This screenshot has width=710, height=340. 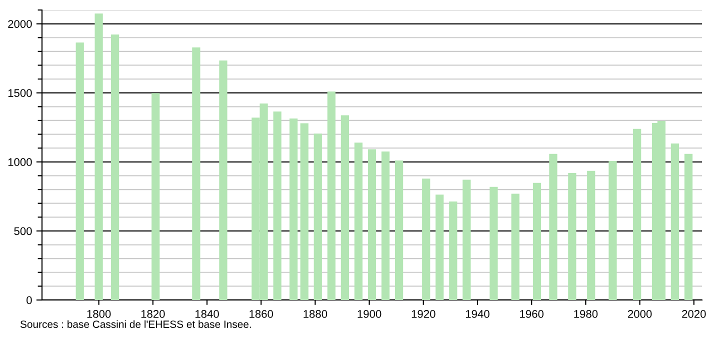 I want to click on x-tick-label: 1820, so click(x=153, y=314).